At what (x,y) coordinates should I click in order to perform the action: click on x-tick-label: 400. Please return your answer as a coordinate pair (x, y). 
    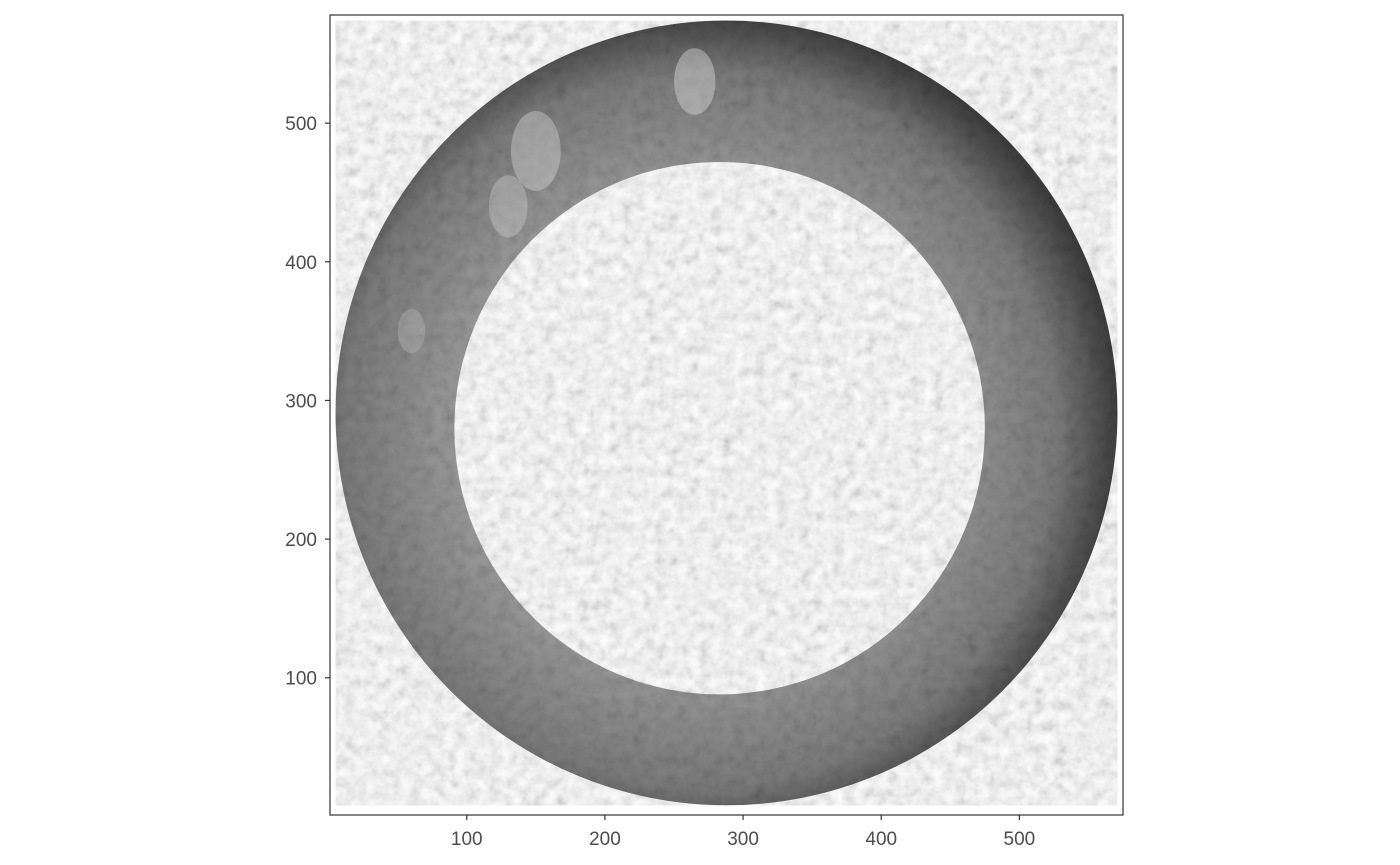
    Looking at the image, I should click on (881, 839).